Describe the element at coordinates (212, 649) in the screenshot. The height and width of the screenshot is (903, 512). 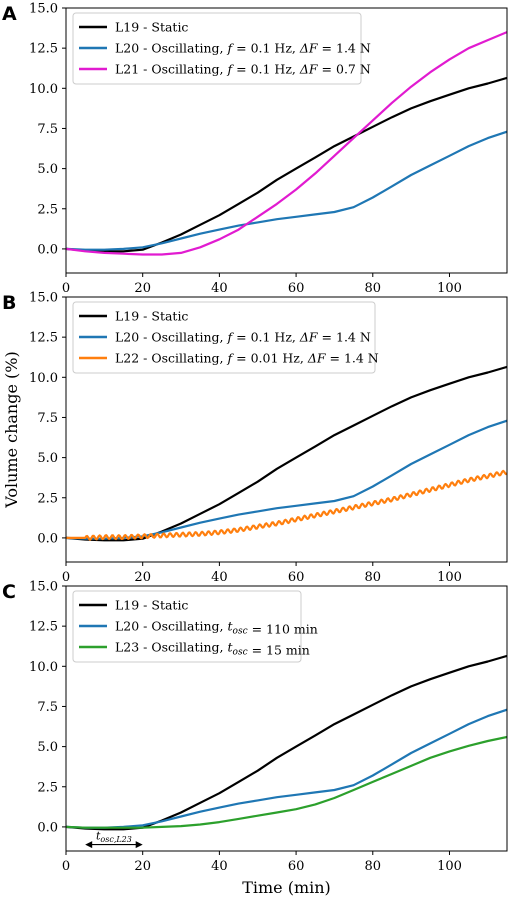
I see `legend-entry-label: L23 - Oscillating, tosc = 15 min` at that location.